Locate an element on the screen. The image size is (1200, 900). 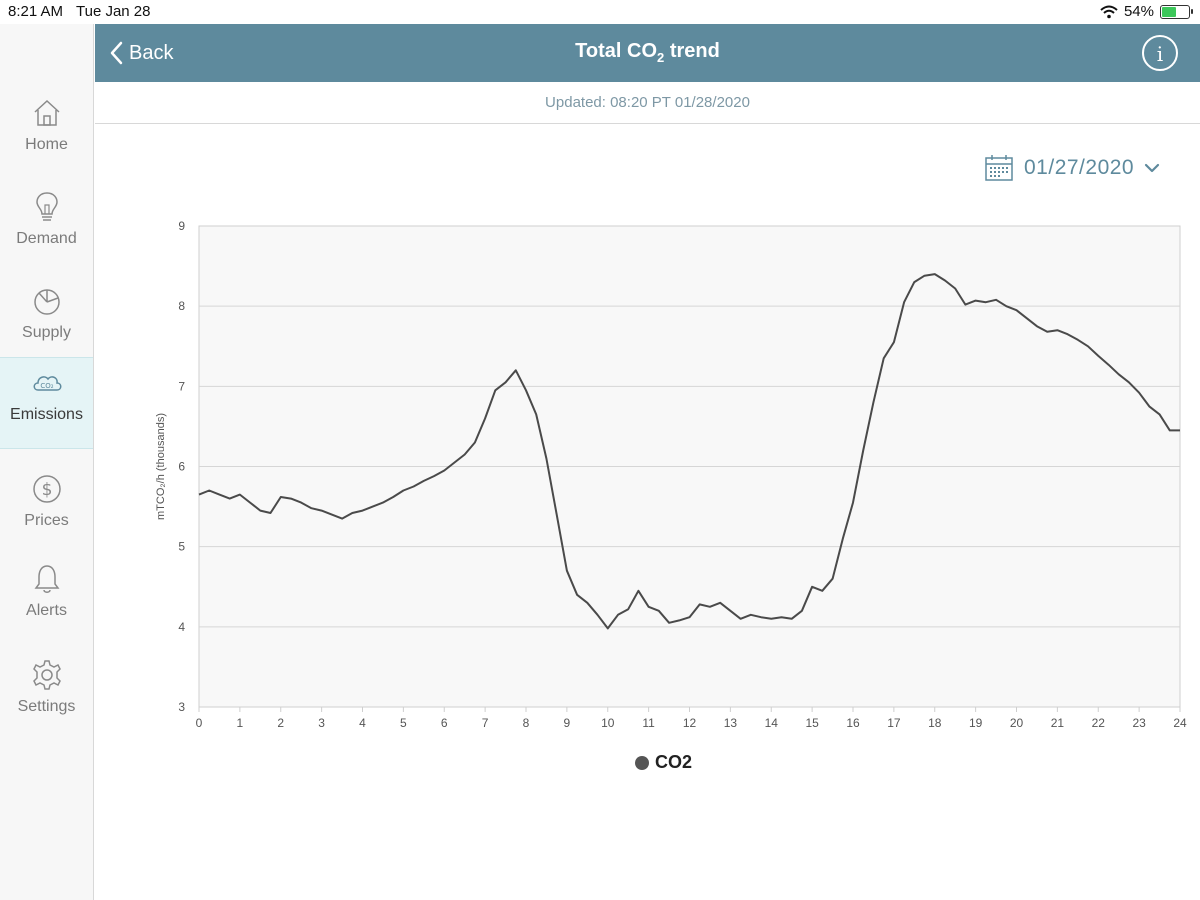
date-picker: 01/27/2020 is located at coordinates (1072, 168).